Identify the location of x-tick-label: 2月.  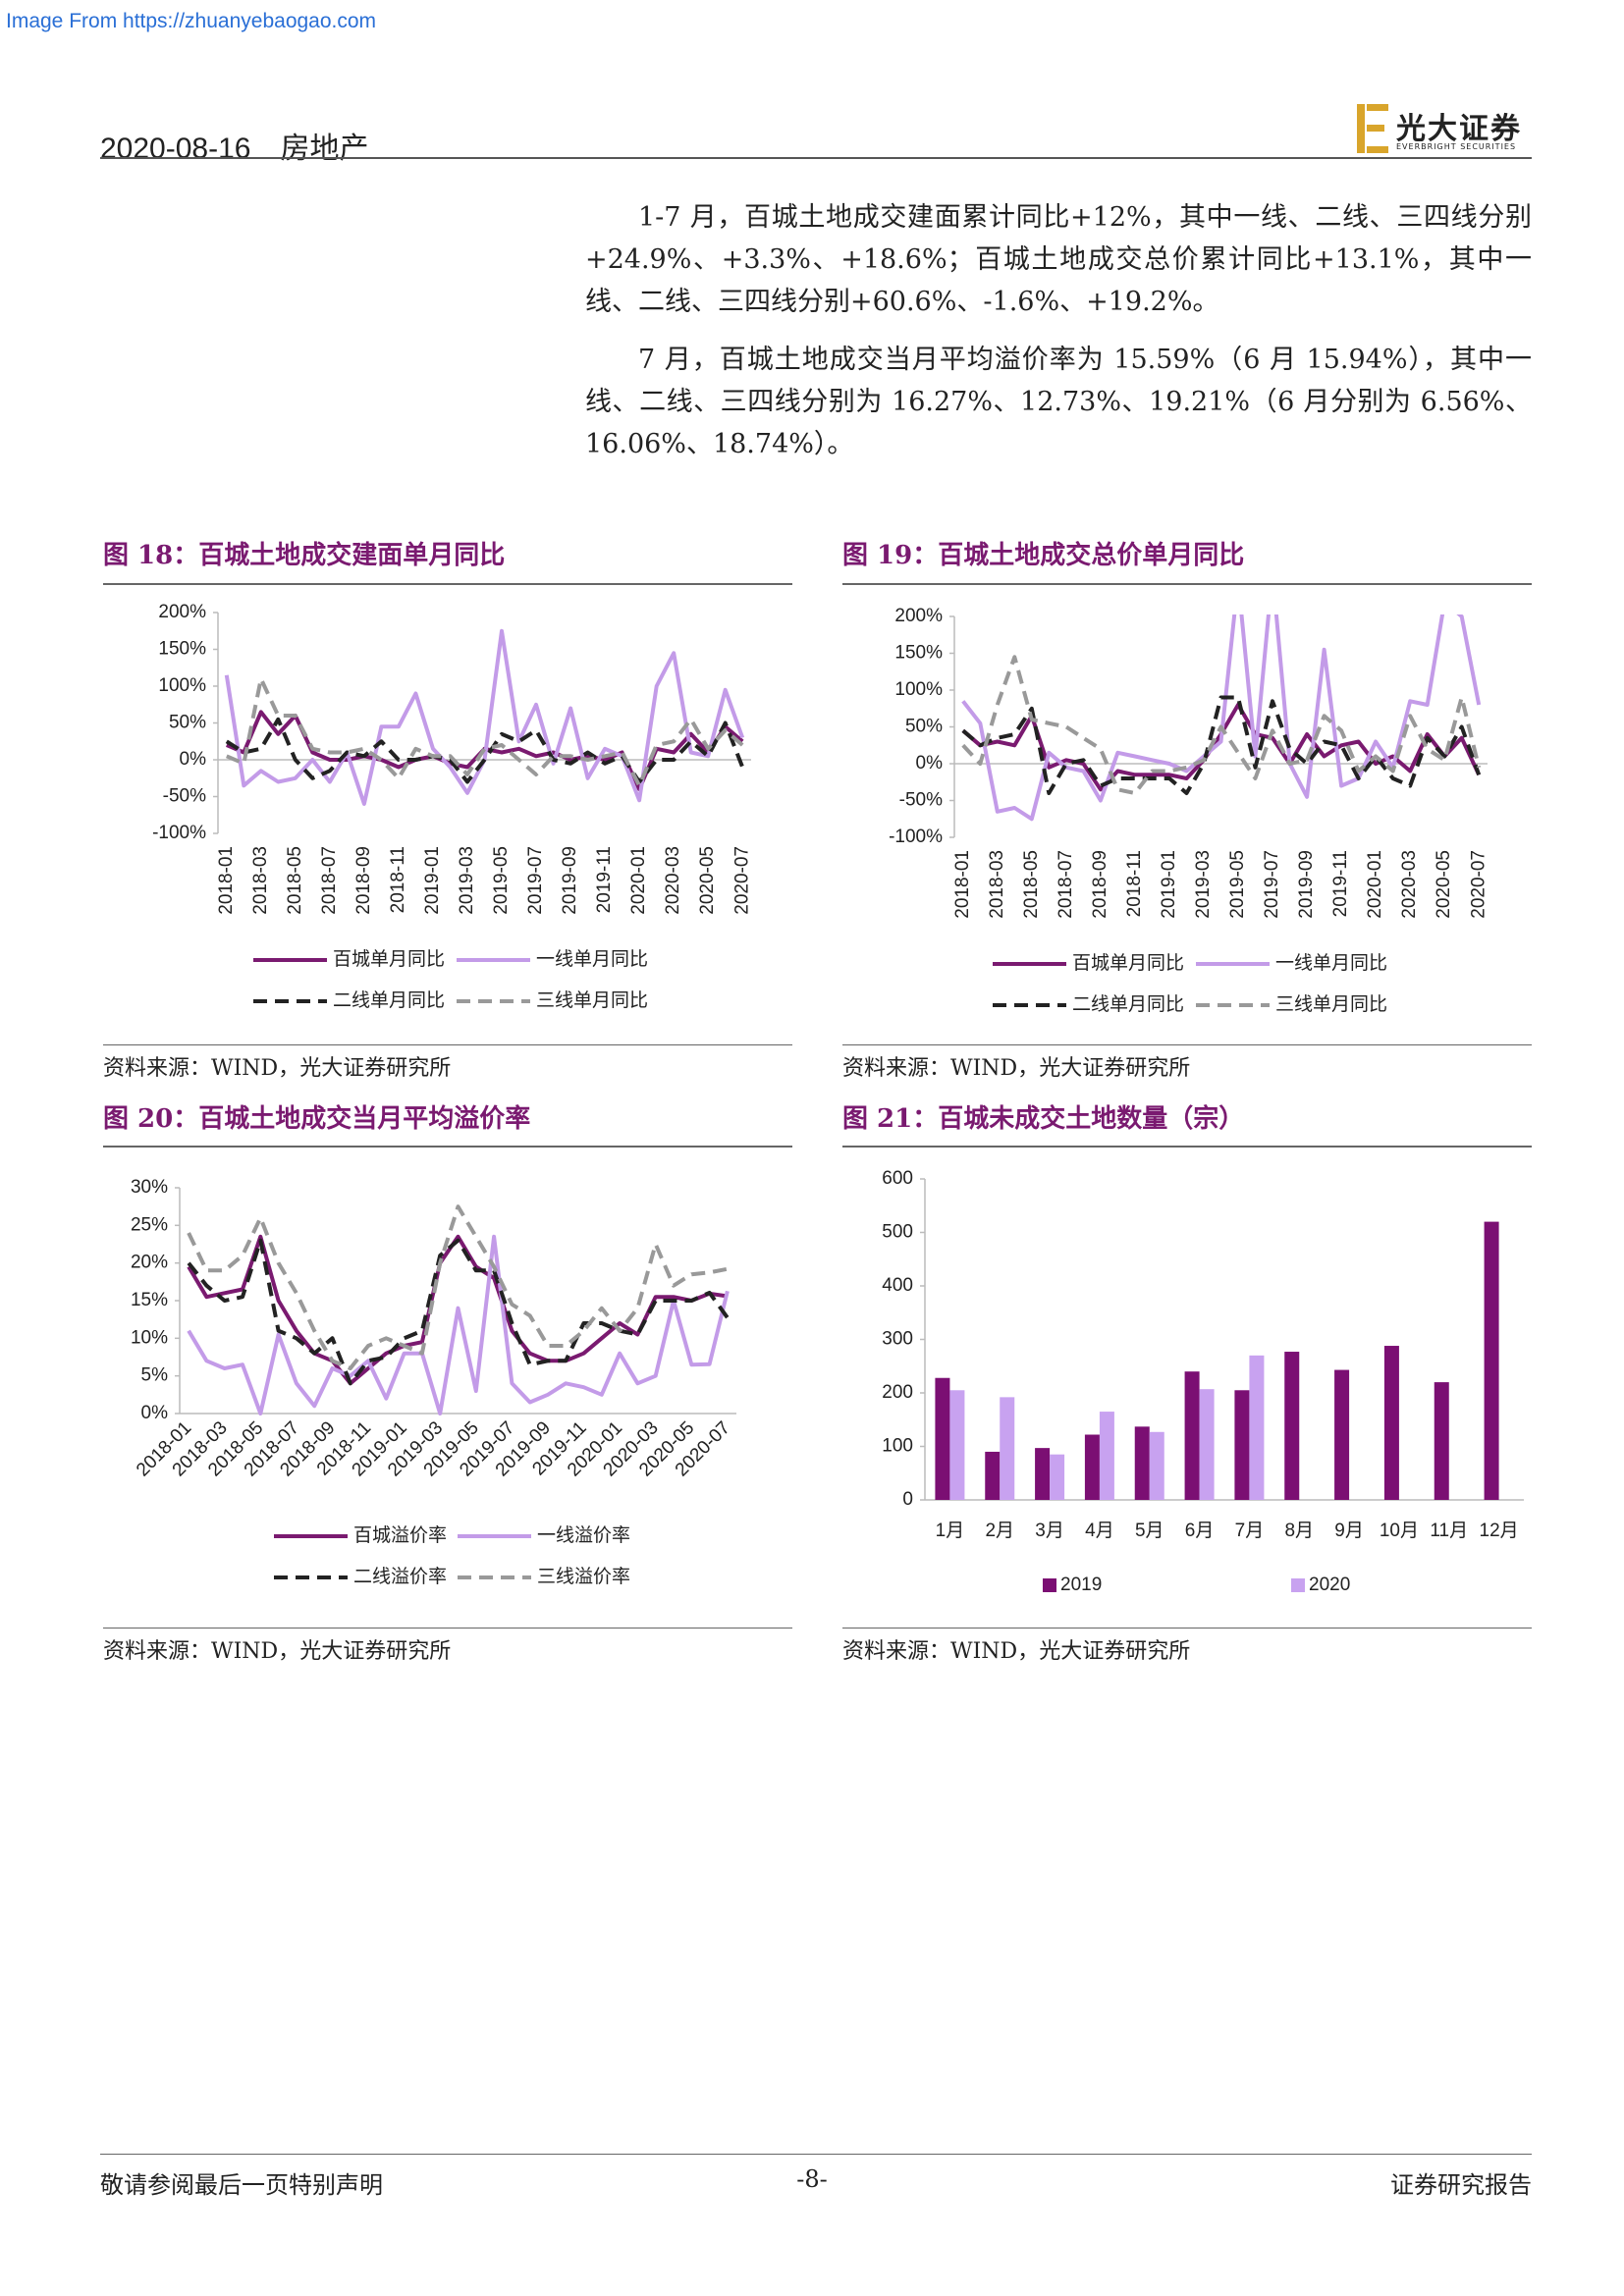
(999, 1531).